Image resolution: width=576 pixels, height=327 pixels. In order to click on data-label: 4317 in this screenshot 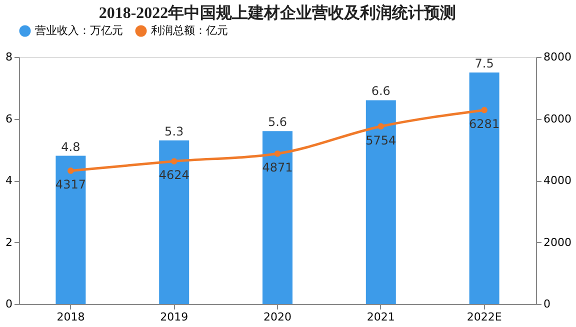, I will do `click(70, 185)`.